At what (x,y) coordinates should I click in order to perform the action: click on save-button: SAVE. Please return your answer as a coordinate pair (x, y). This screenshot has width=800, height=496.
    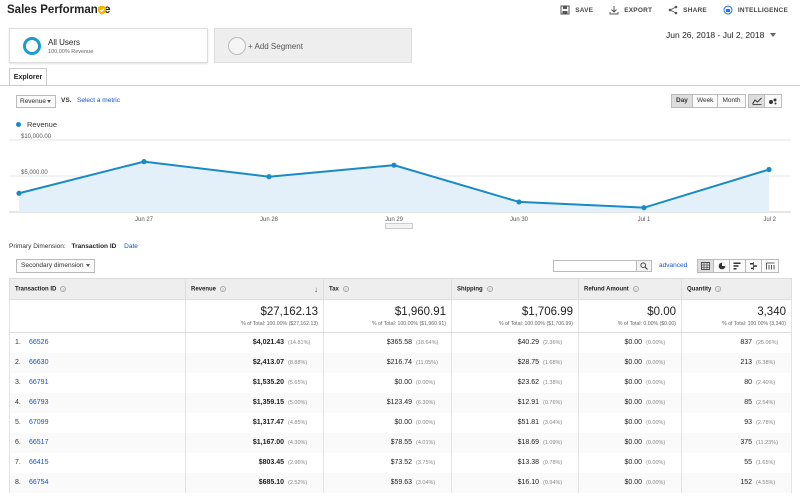
    Looking at the image, I should click on (576, 10).